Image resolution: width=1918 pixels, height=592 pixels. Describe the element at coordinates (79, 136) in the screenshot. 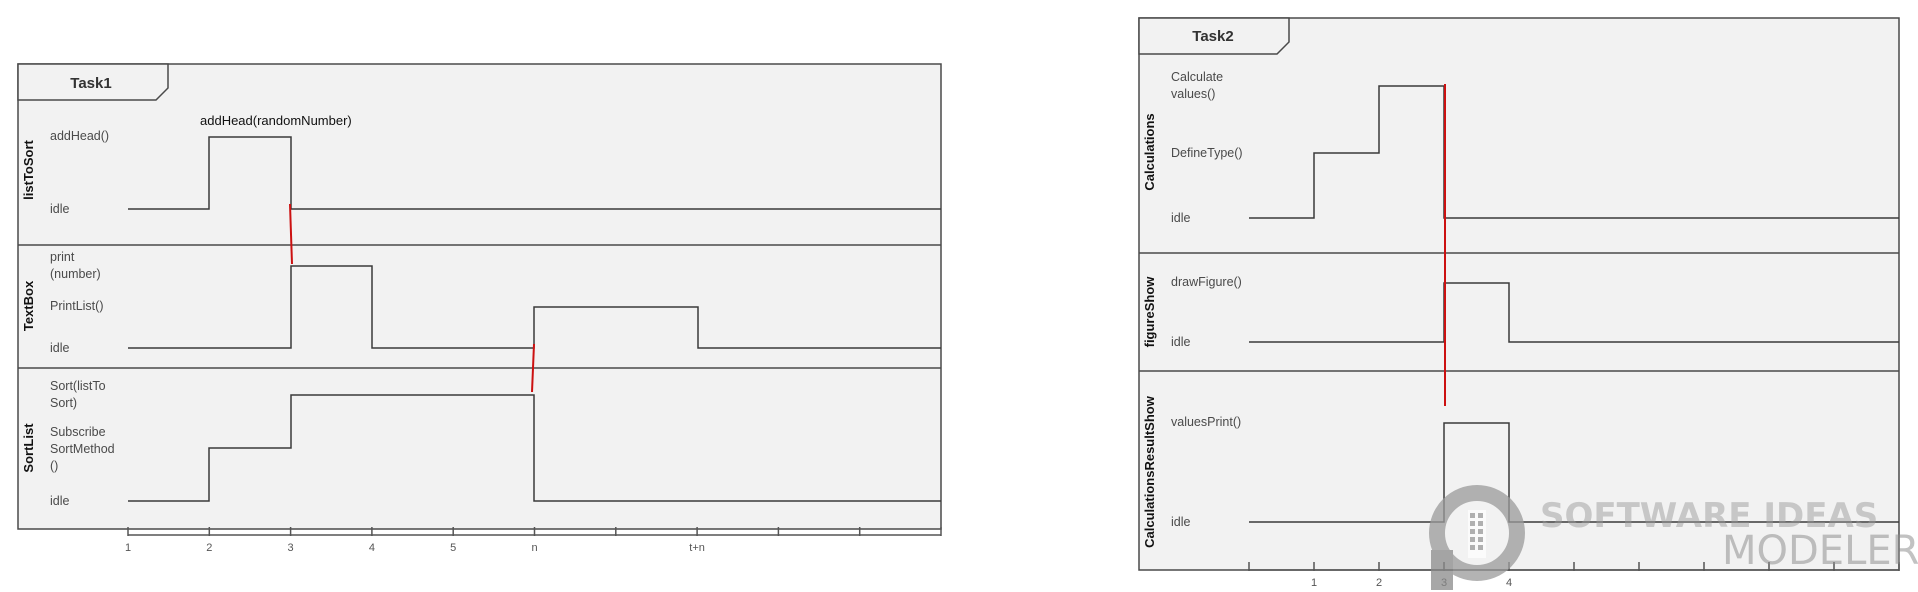

I see `state-label: addHead()` at that location.